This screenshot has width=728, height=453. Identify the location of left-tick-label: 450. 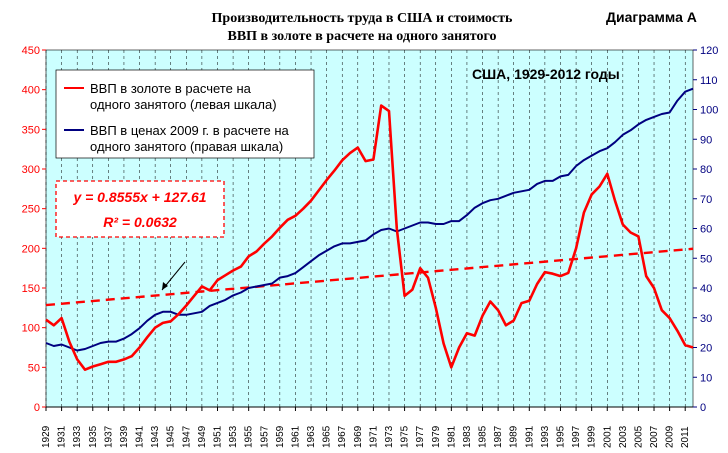
(31, 51).